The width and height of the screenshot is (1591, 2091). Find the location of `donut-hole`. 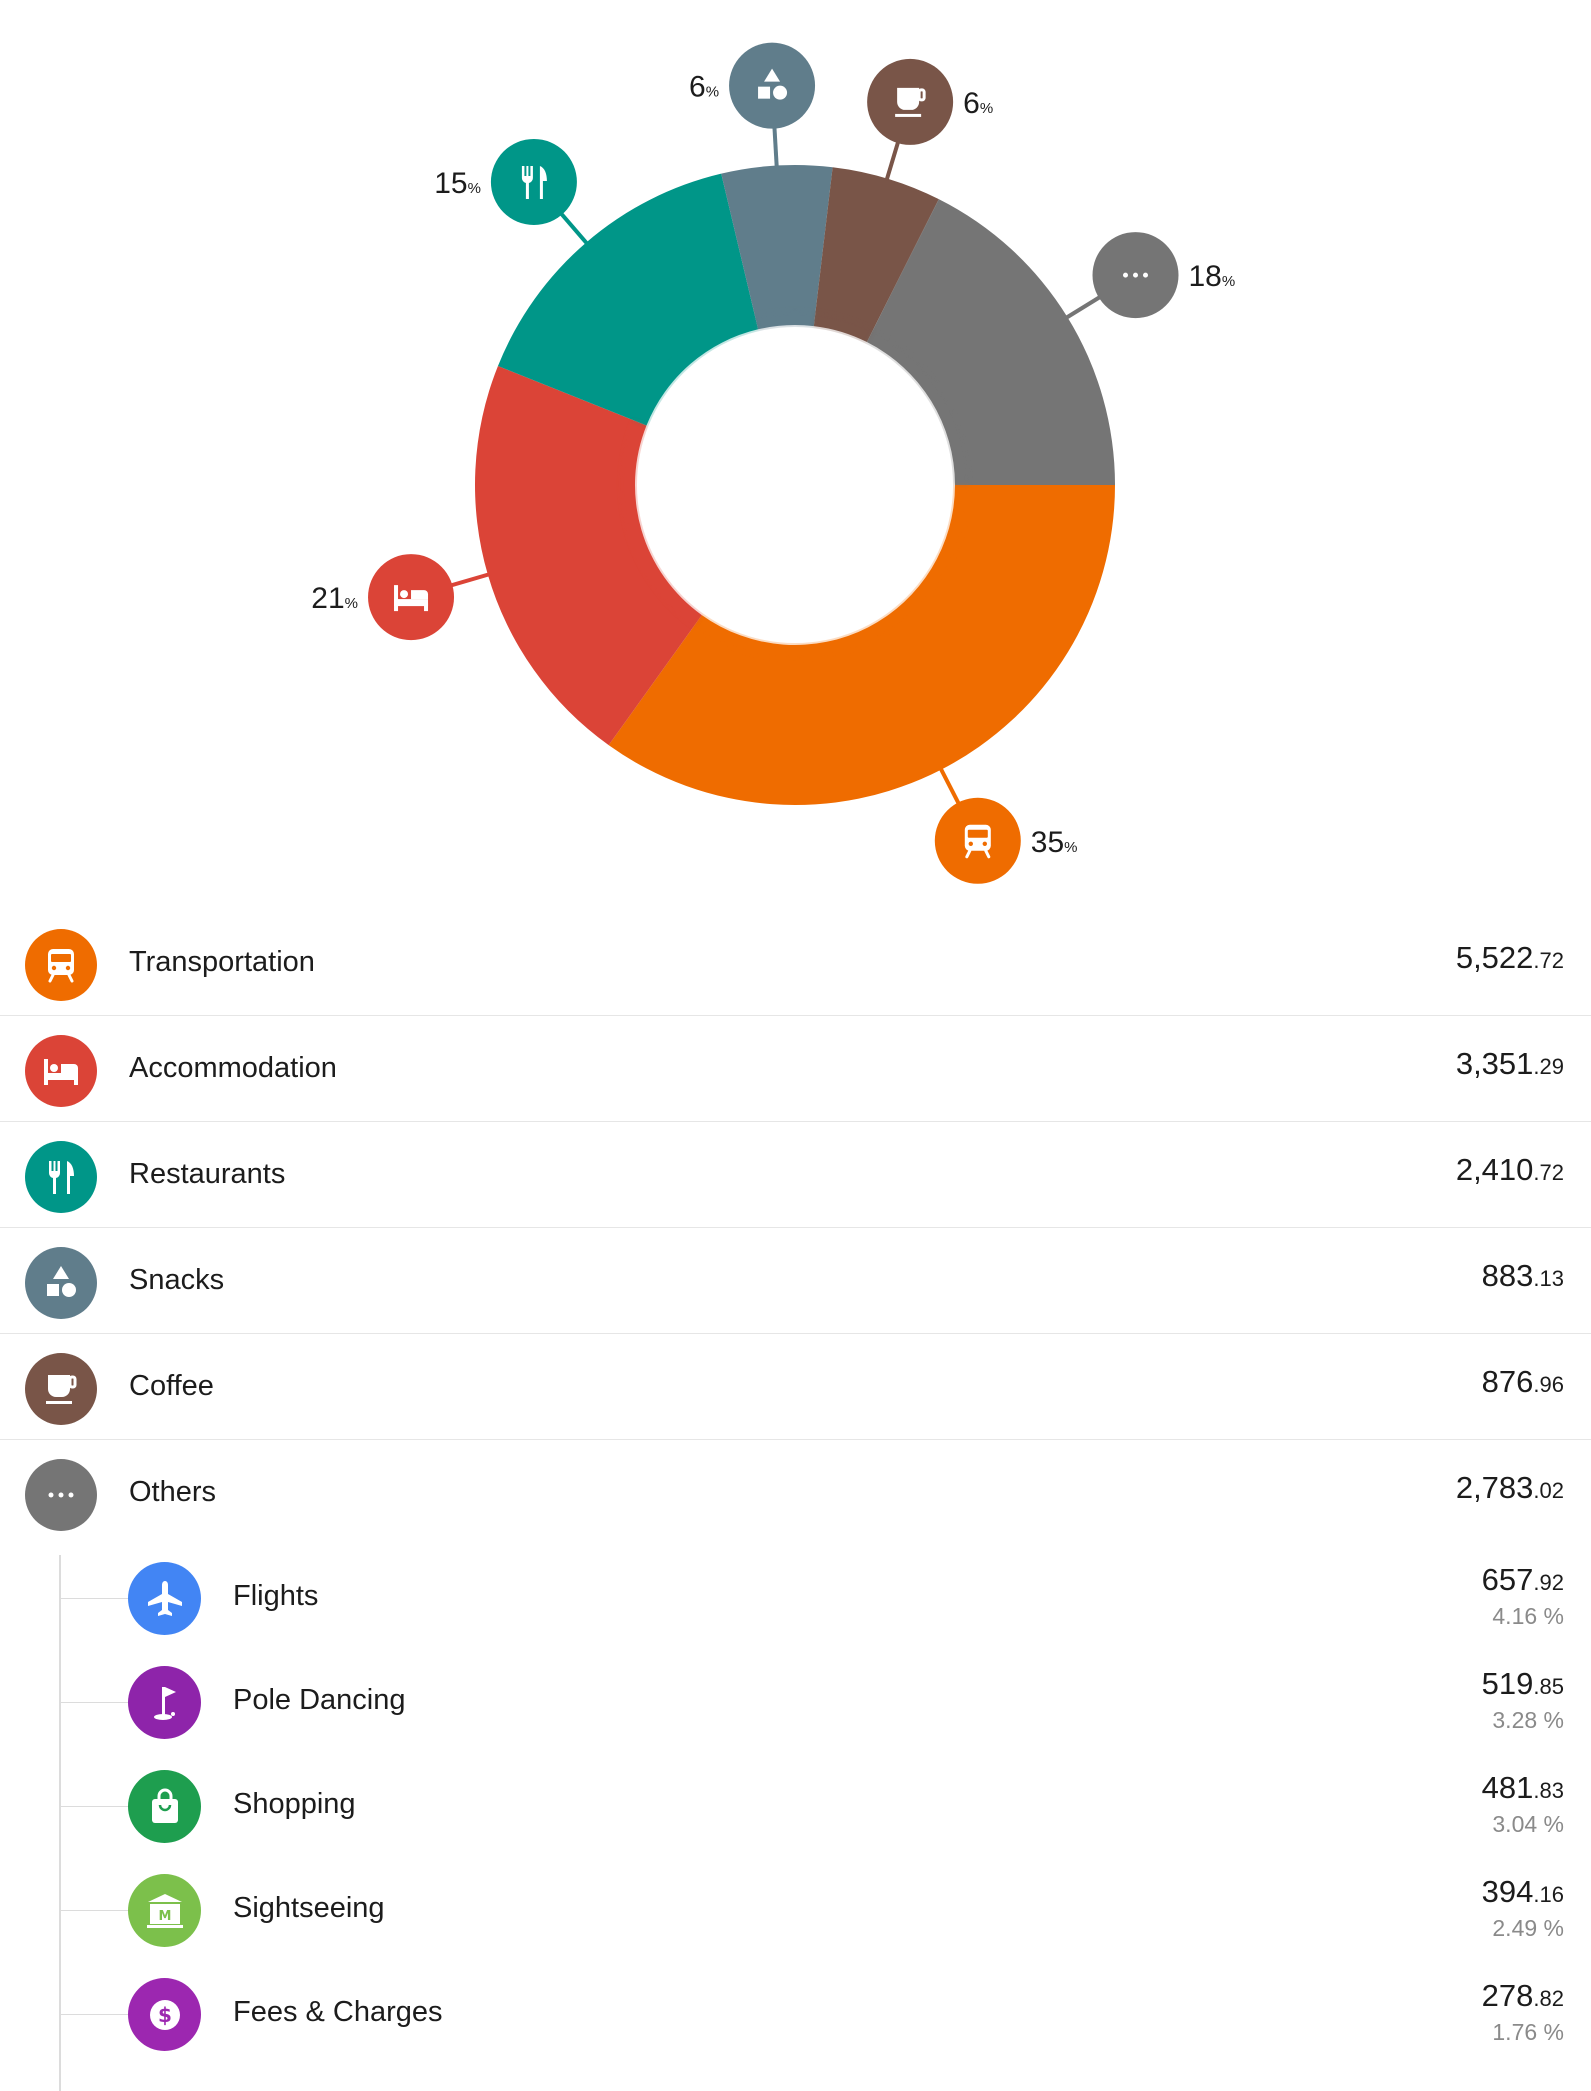

donut-hole is located at coordinates (795, 485).